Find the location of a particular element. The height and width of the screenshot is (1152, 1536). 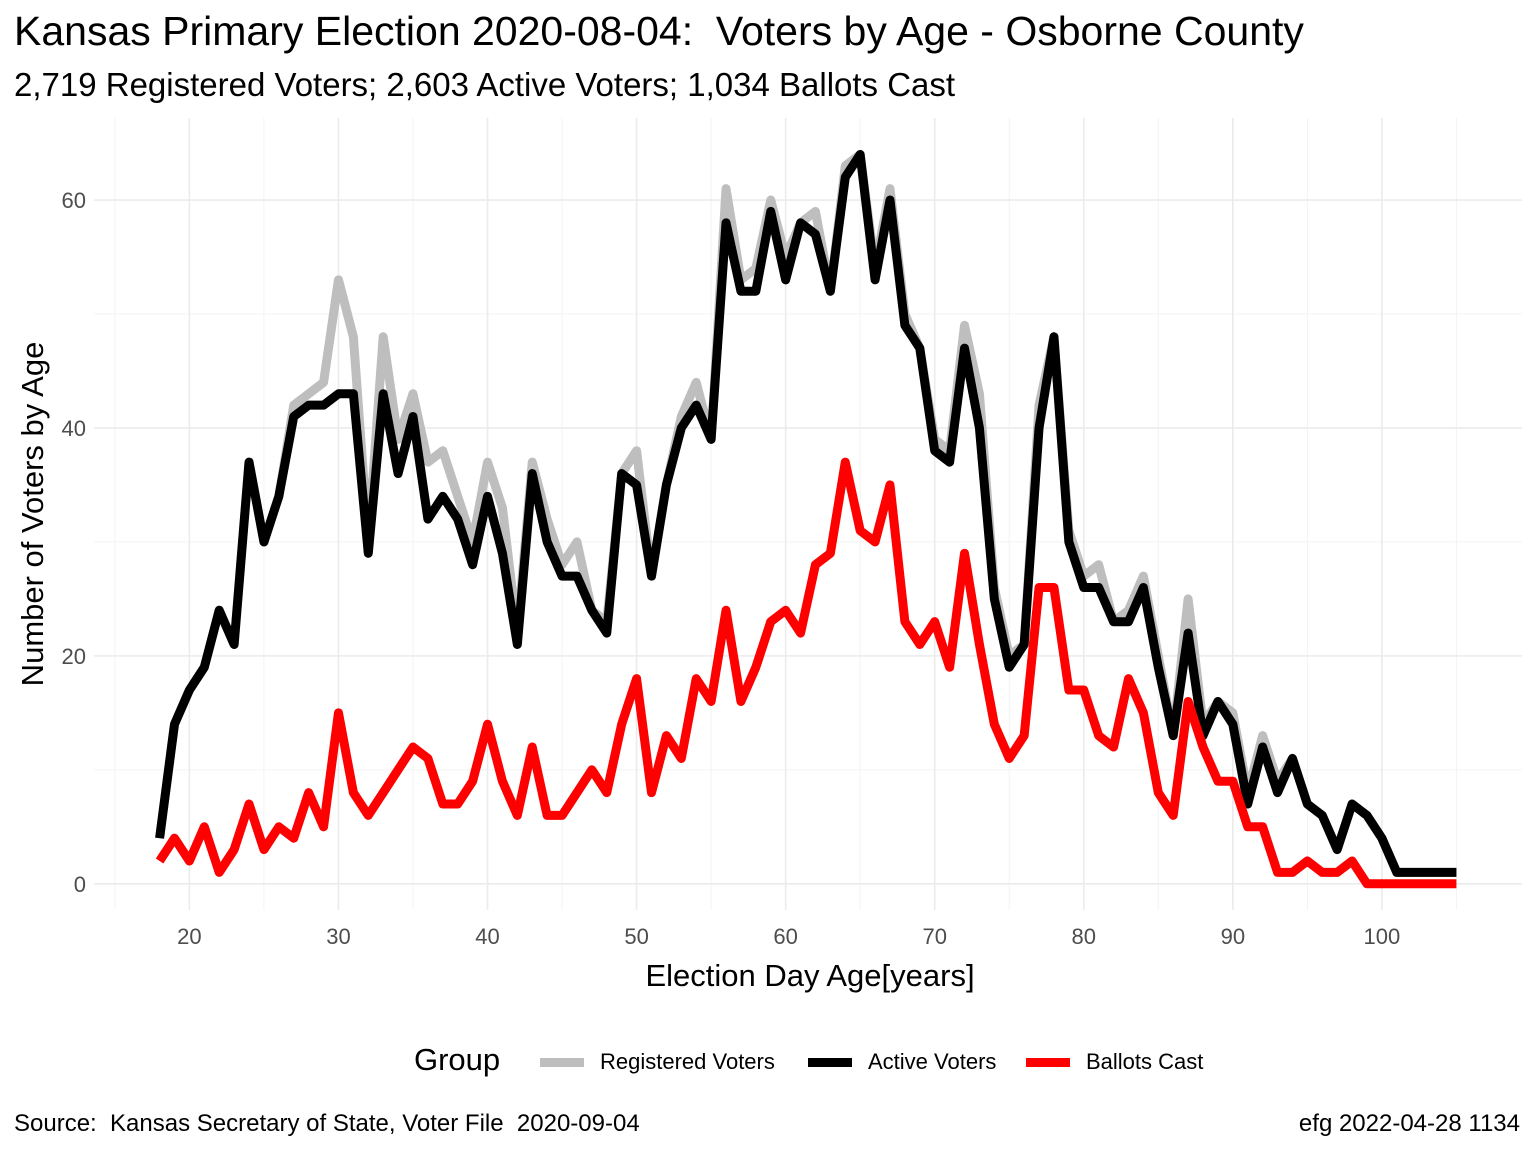

y-axis-ticks: 0 20 40 60 is located at coordinates (74, 542).